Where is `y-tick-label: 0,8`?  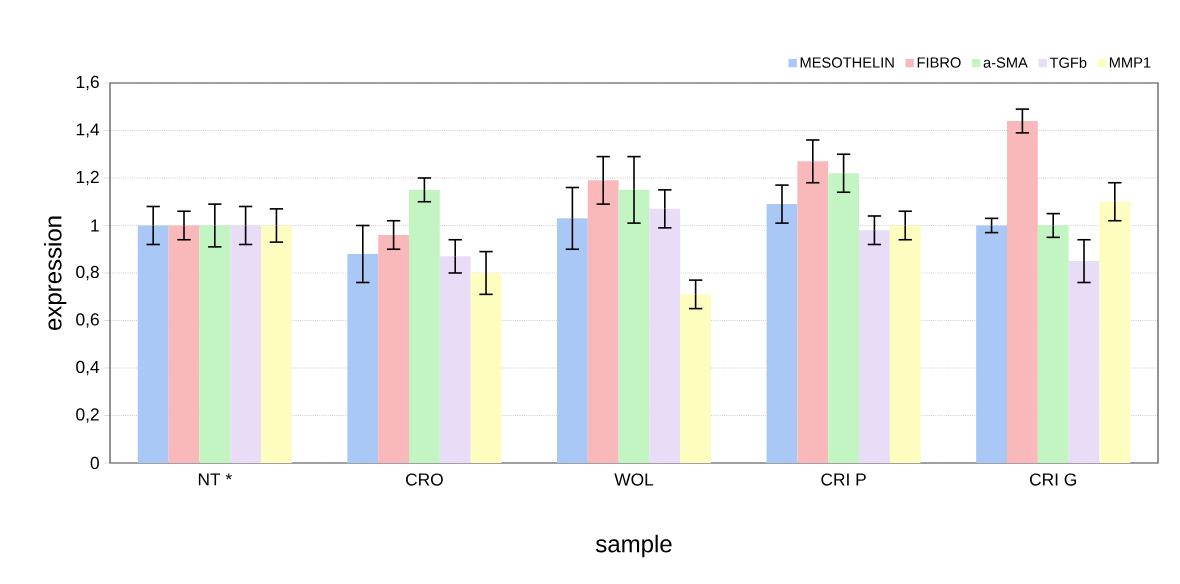
y-tick-label: 0,8 is located at coordinates (87, 273).